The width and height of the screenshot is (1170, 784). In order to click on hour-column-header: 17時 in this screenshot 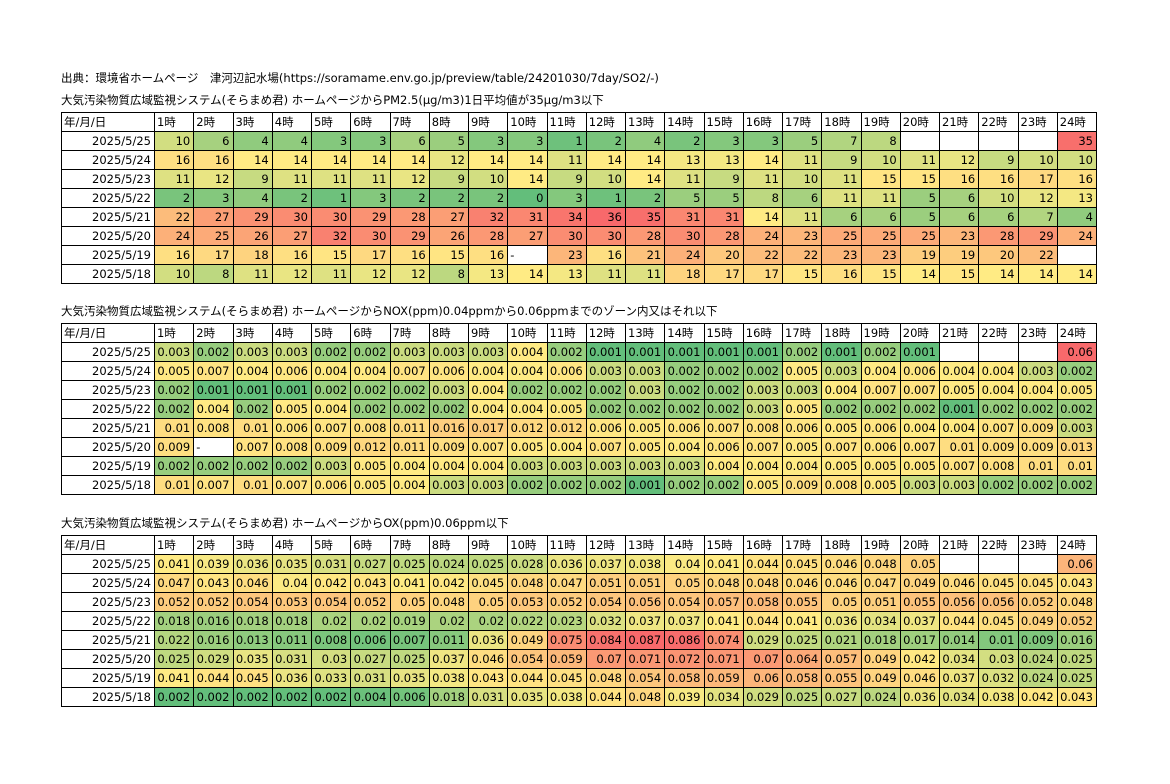, I will do `click(802, 545)`.